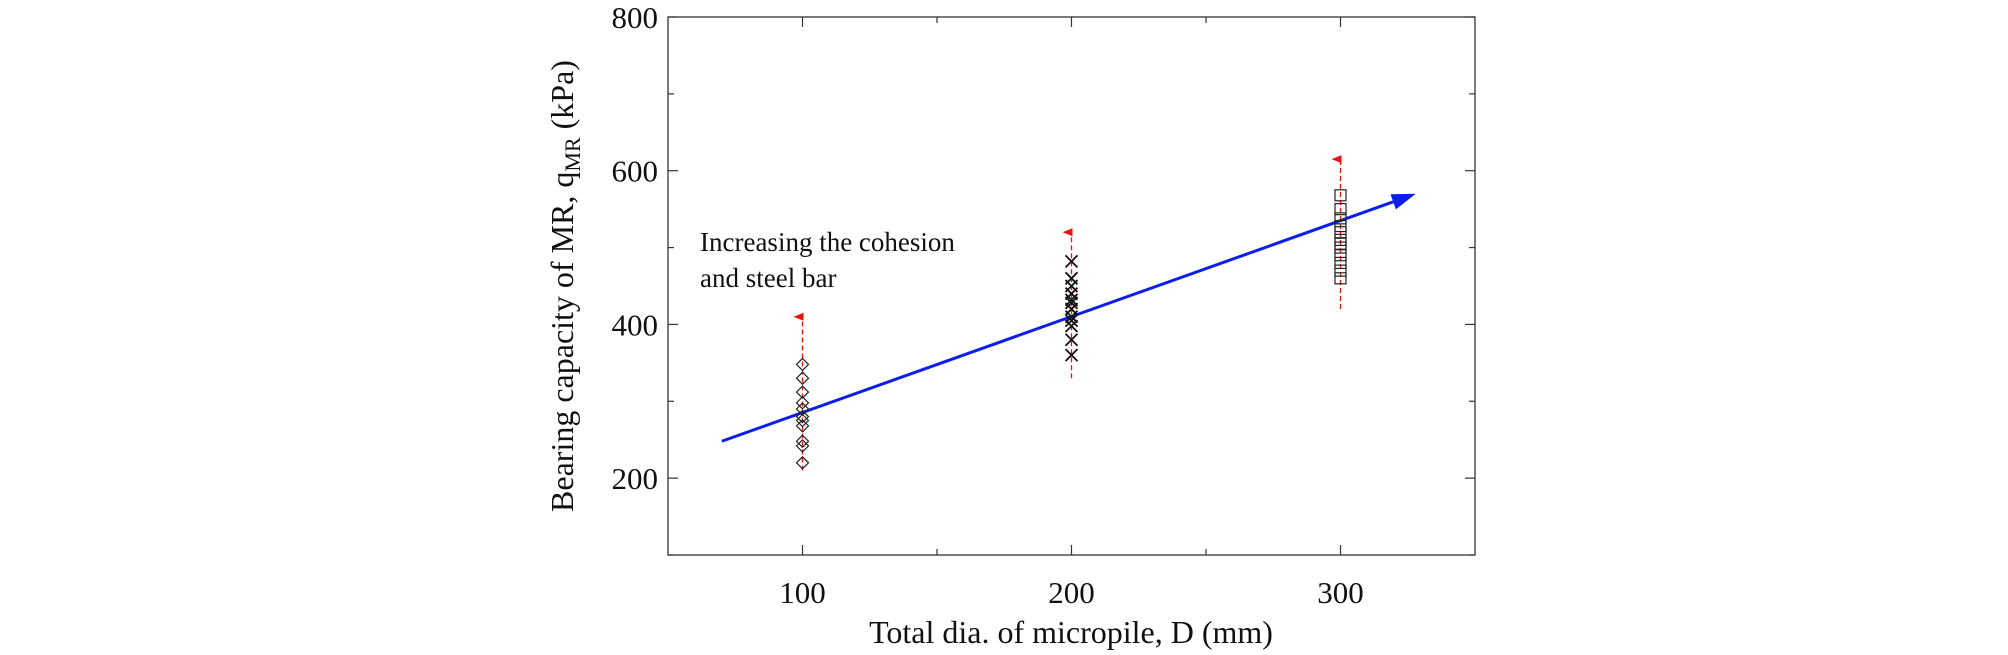 Image resolution: width=2008 pixels, height=655 pixels. Describe the element at coordinates (1340, 592) in the screenshot. I see `x-tick-label: 300` at that location.